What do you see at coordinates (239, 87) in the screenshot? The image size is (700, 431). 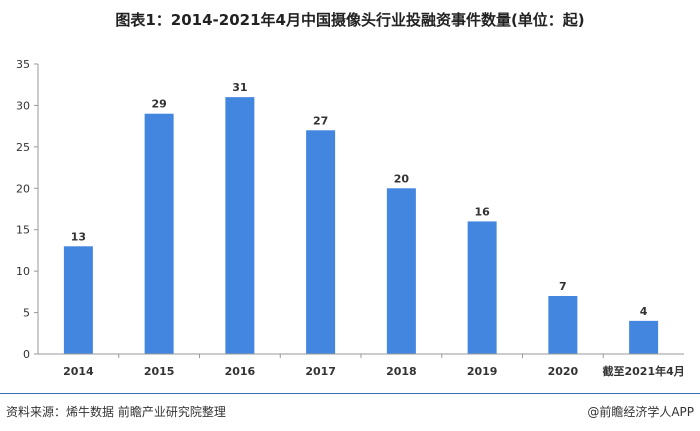 I see `bar-value-label: 31` at bounding box center [239, 87].